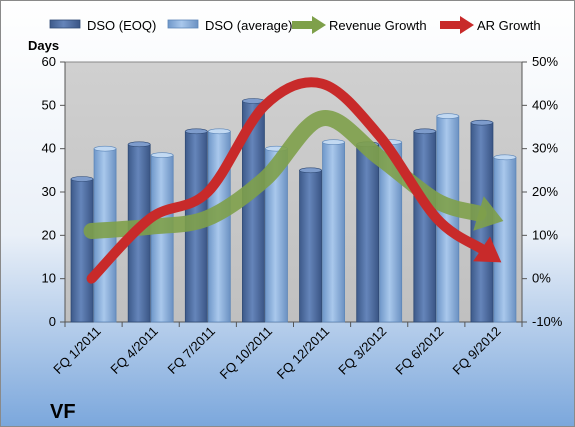 The image size is (575, 427). What do you see at coordinates (63, 412) in the screenshot?
I see `company-label: VF` at bounding box center [63, 412].